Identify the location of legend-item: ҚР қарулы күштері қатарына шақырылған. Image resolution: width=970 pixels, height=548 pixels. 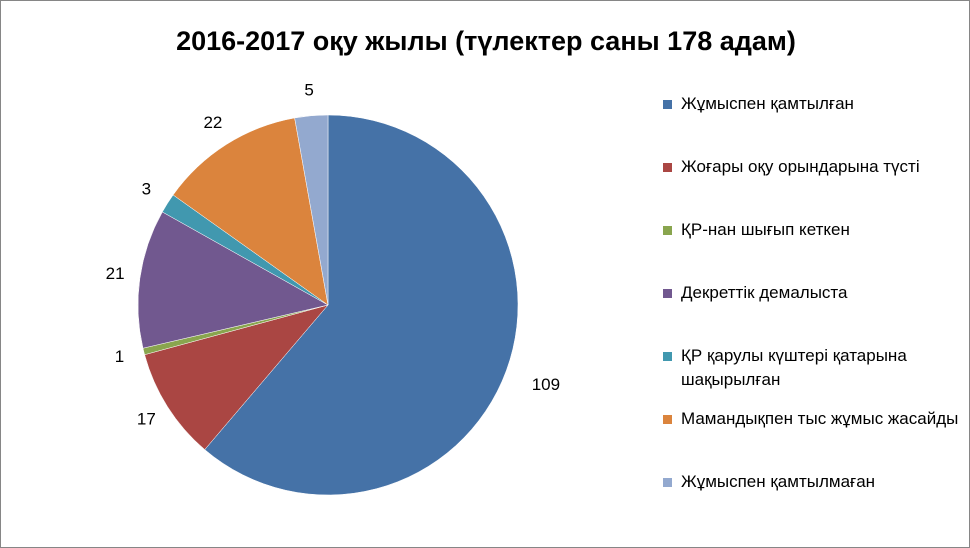
(813, 368).